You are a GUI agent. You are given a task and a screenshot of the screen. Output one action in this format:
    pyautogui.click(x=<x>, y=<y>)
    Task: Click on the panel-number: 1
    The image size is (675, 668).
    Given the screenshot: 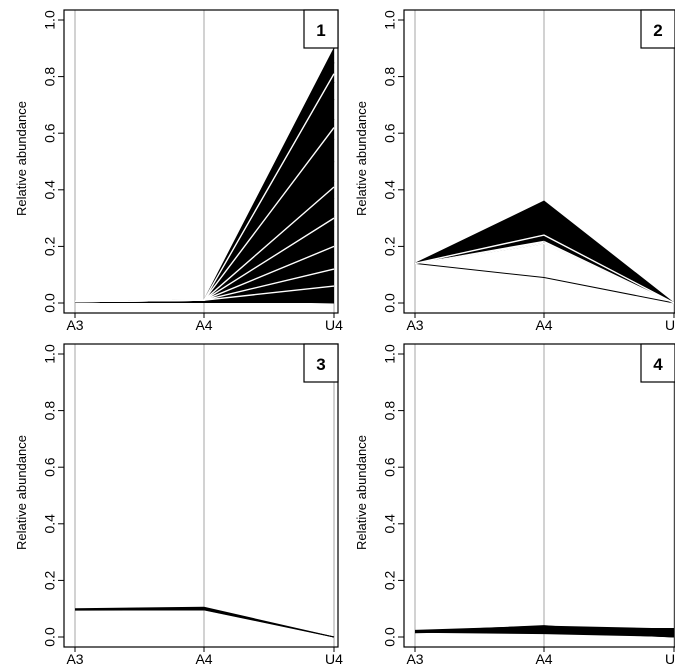 What is the action you would take?
    pyautogui.click(x=320, y=30)
    